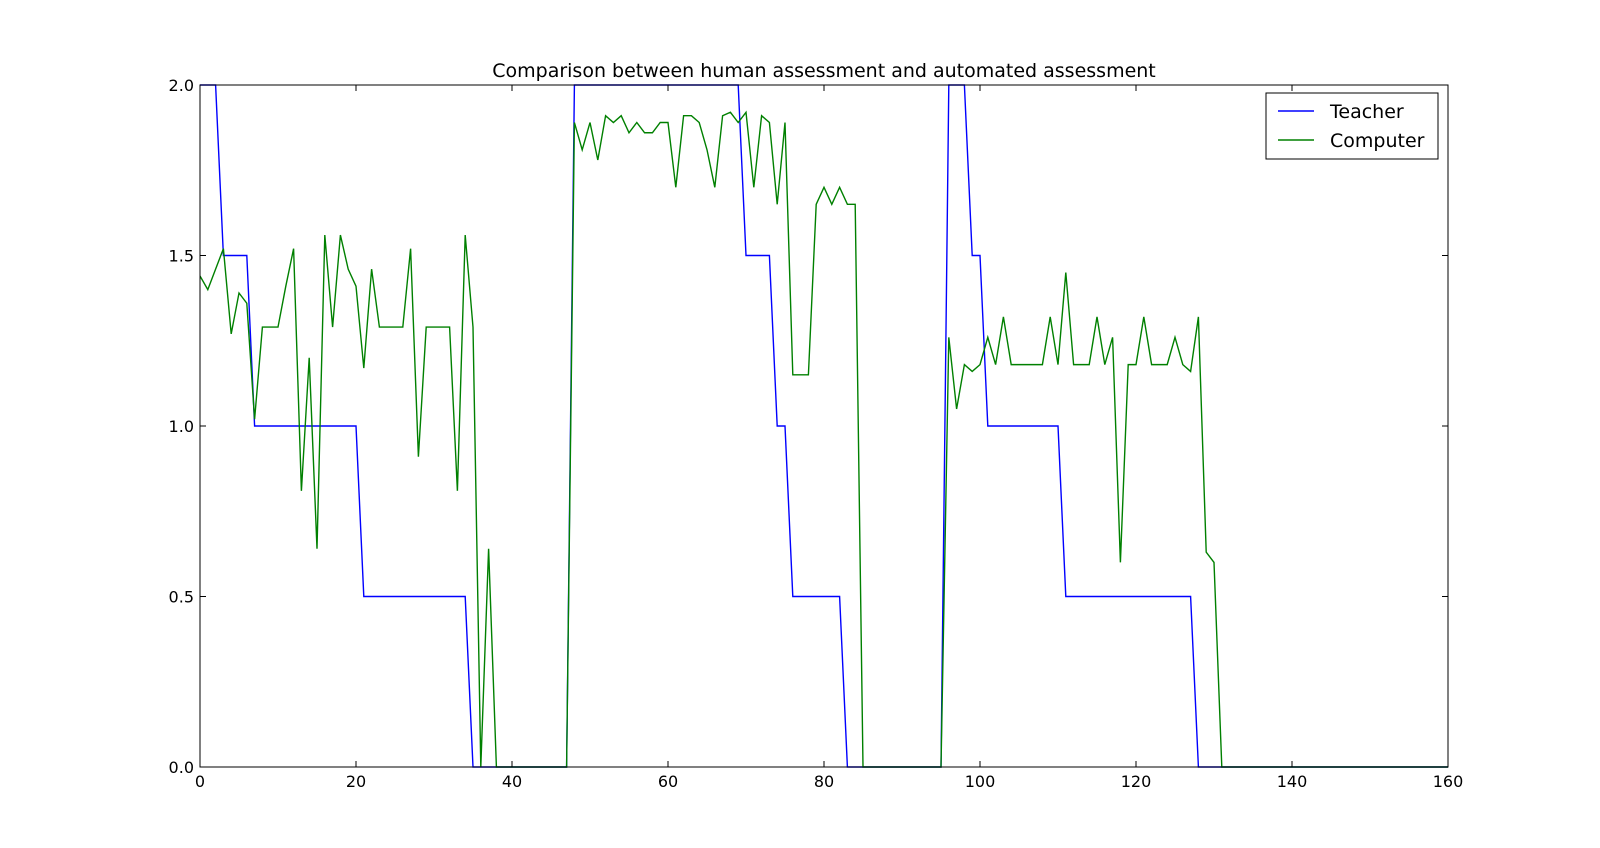 The height and width of the screenshot is (848, 1600). Describe the element at coordinates (668, 781) in the screenshot. I see `x-tick-label: 60` at that location.